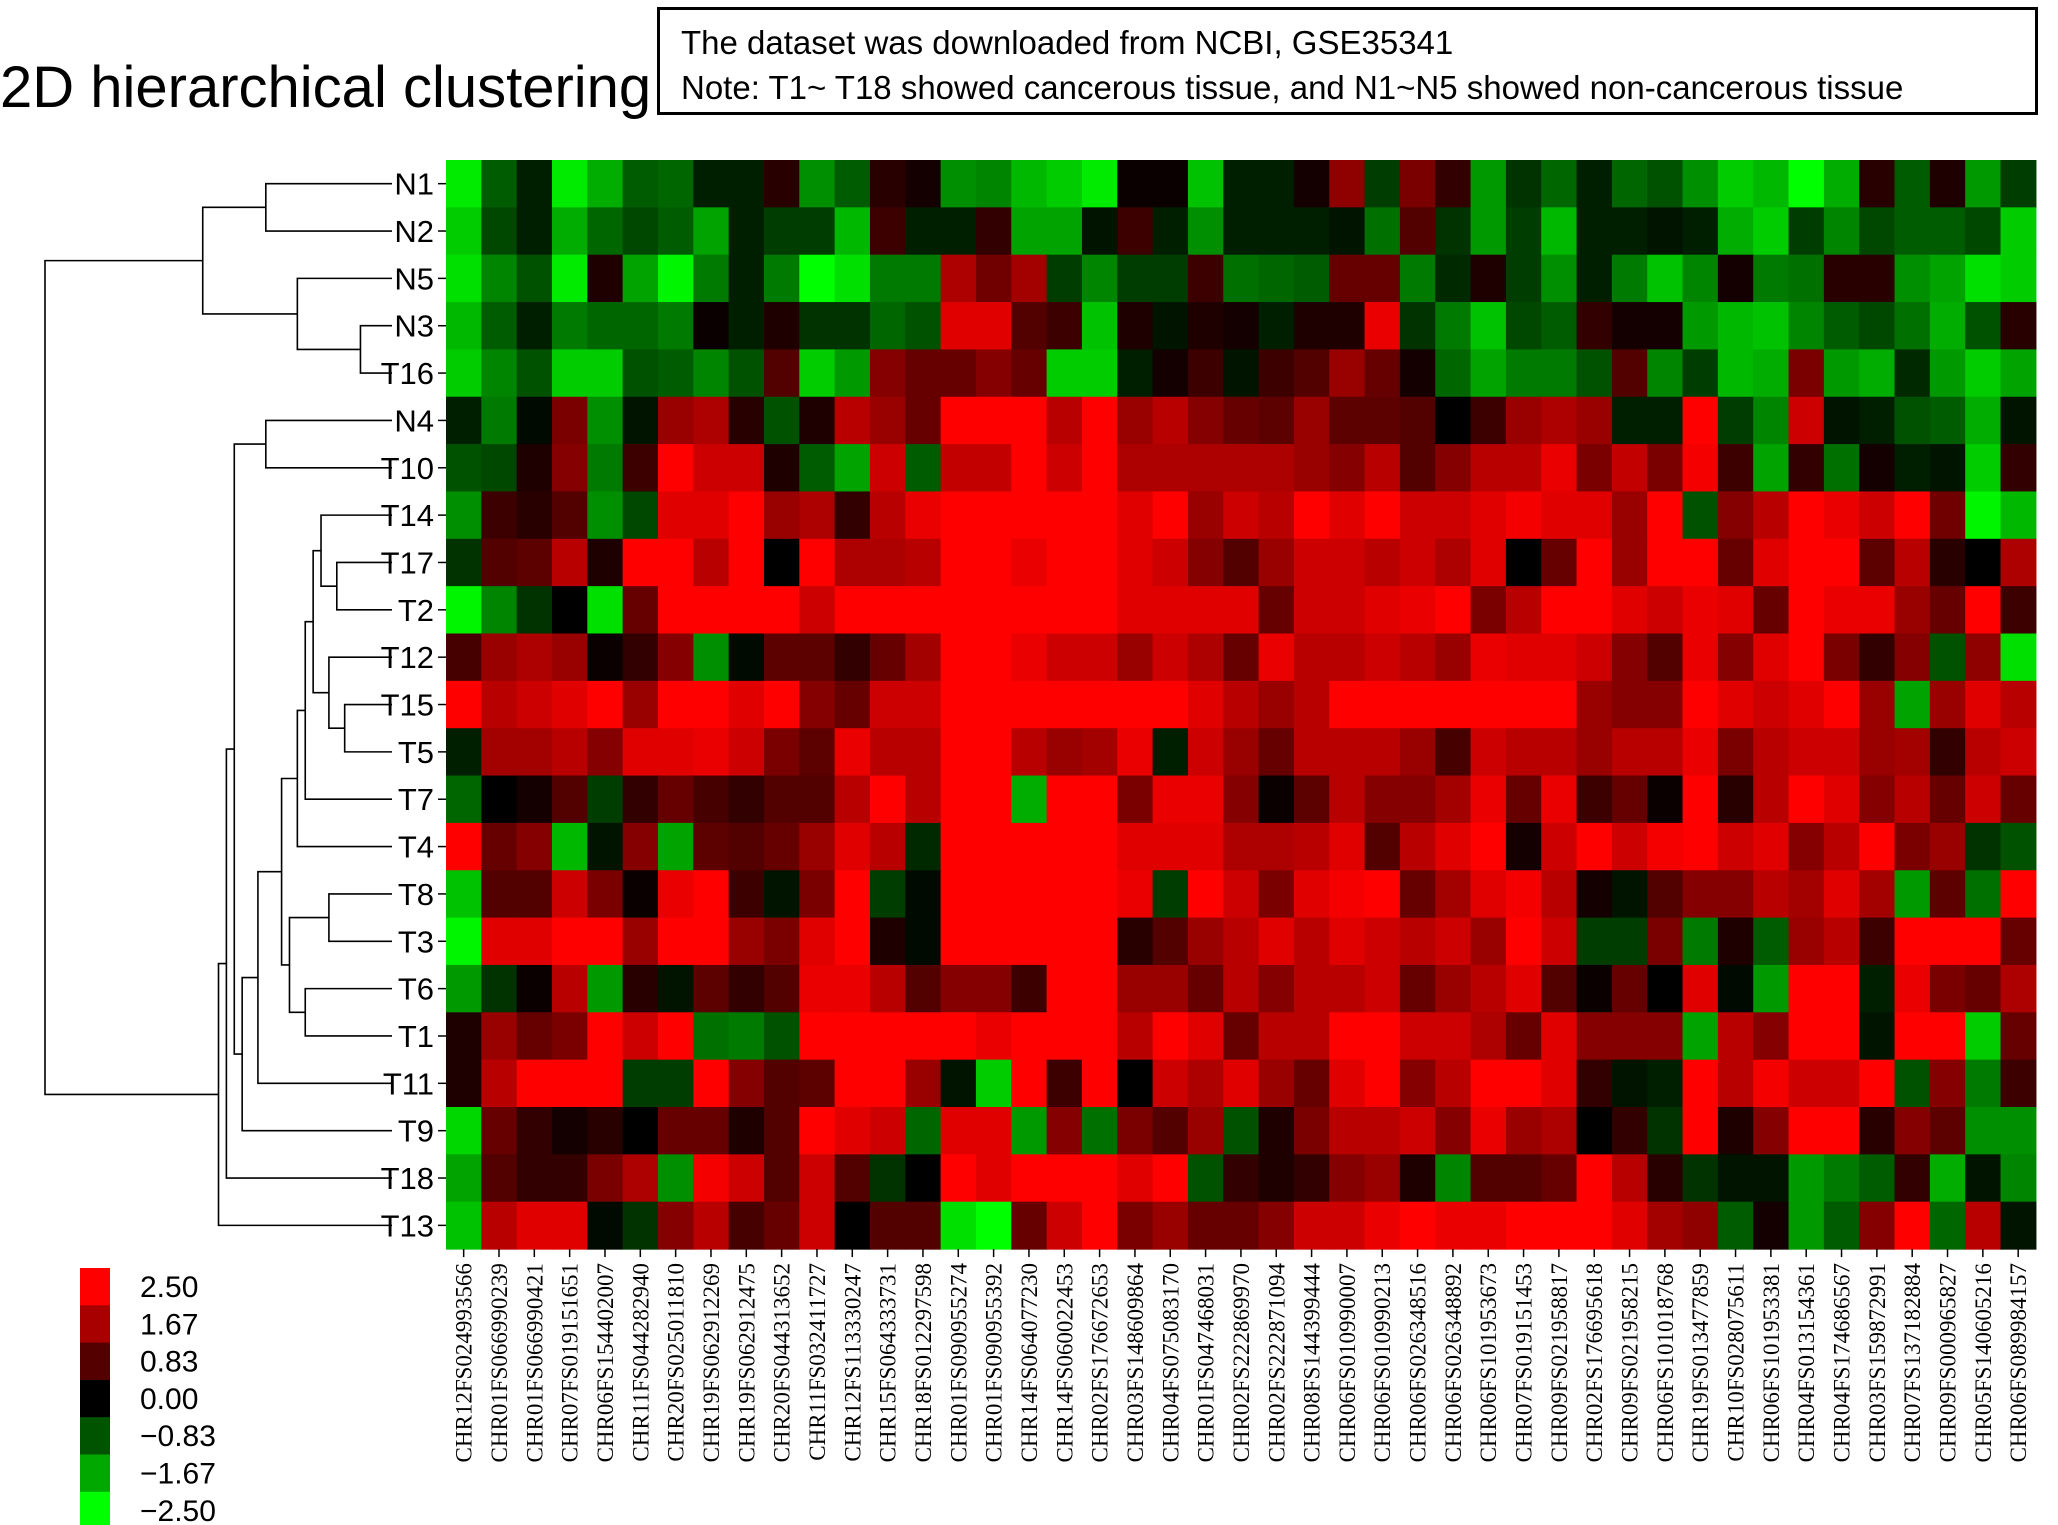 Image resolution: width=2058 pixels, height=1525 pixels. I want to click on column-label-7: CHR20FS025011810, so click(676, 1362).